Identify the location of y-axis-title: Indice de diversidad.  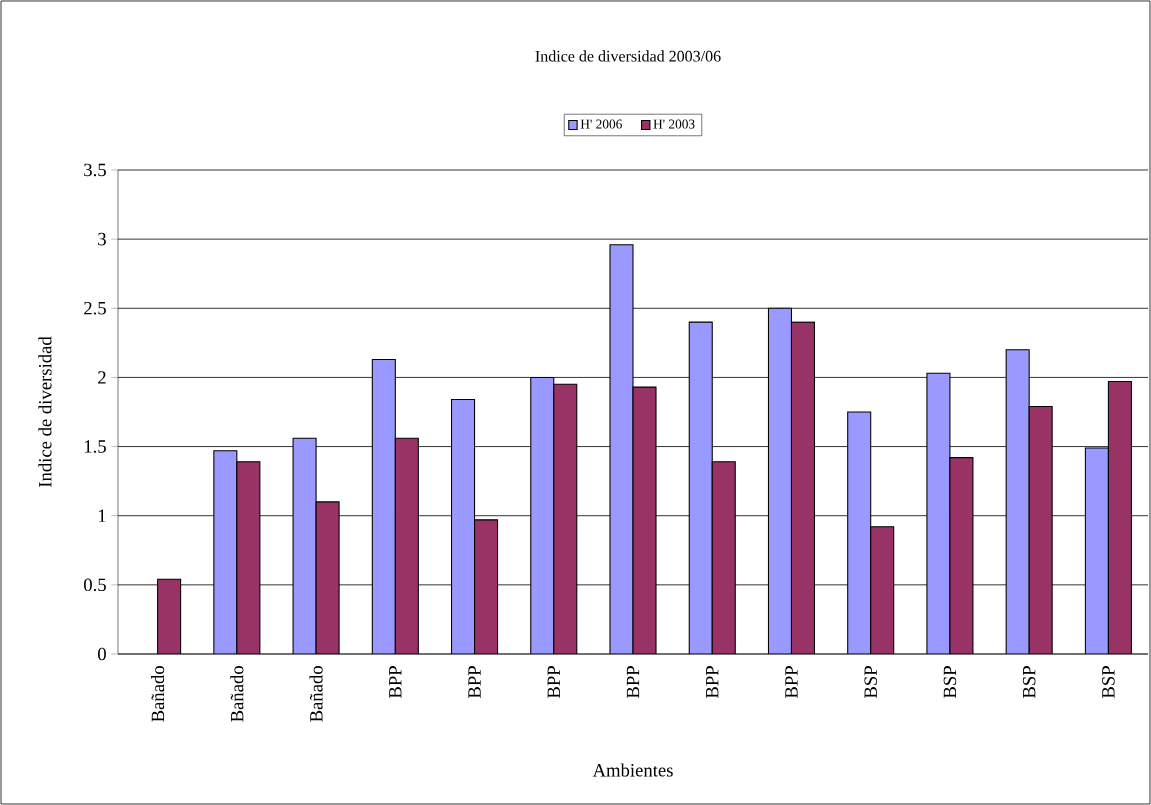
(45, 411).